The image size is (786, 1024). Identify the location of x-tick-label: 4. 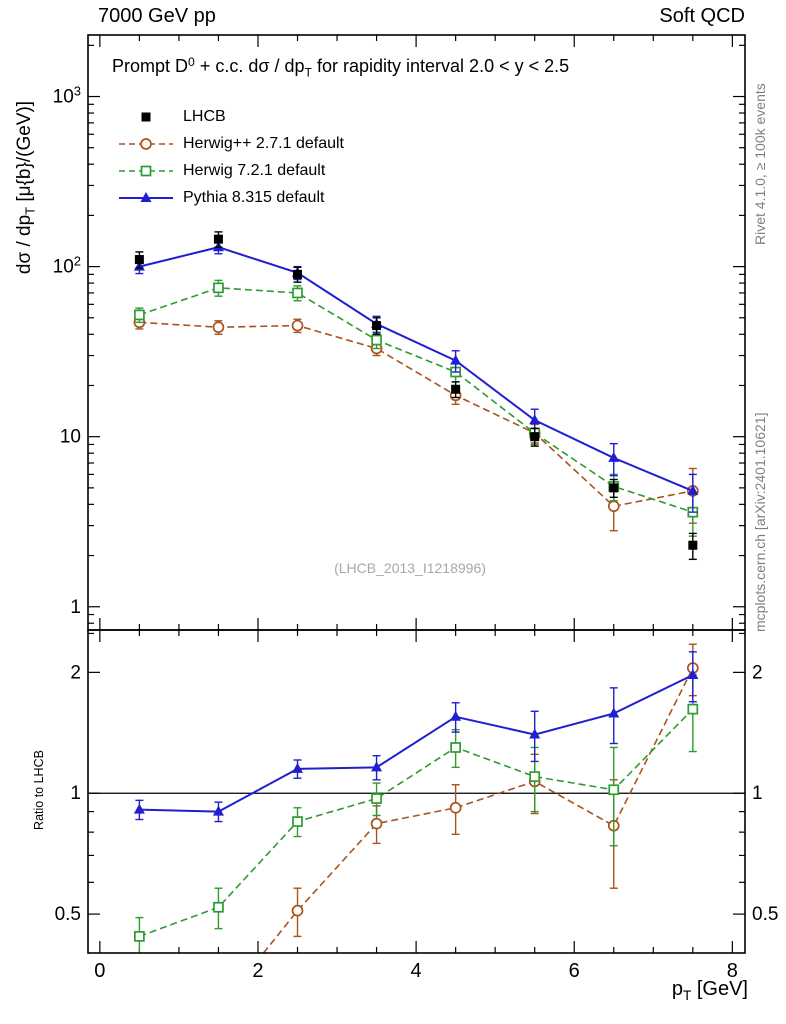
(416, 971).